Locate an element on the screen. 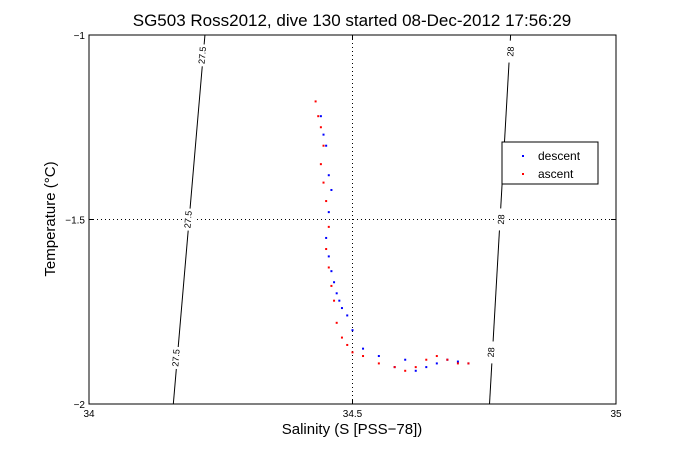 Image resolution: width=681 pixels, height=454 pixels. x-axis-label: Salinity (S [PSS−78]) is located at coordinates (352, 429).